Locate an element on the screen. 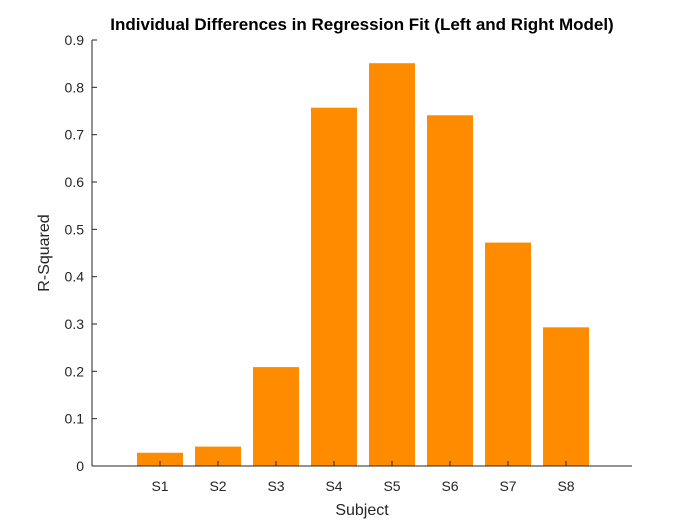 The image size is (700, 525). y-tick-label: 0.8 is located at coordinates (75, 87).